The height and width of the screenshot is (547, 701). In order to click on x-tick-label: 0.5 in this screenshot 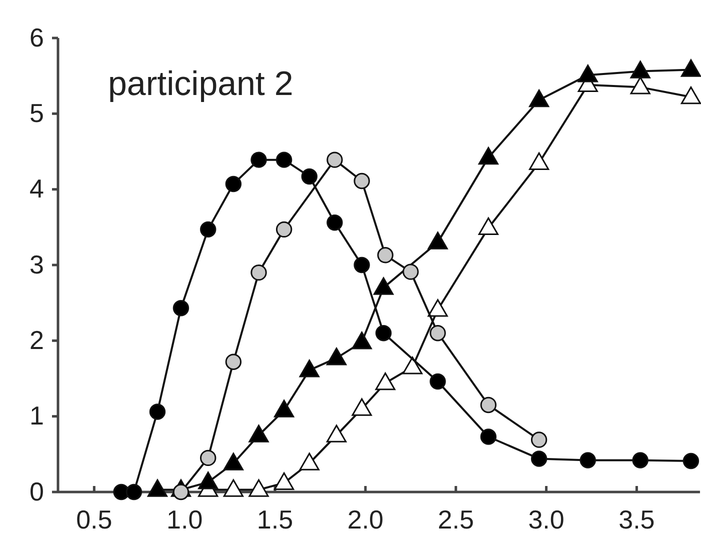, I will do `click(94, 519)`.